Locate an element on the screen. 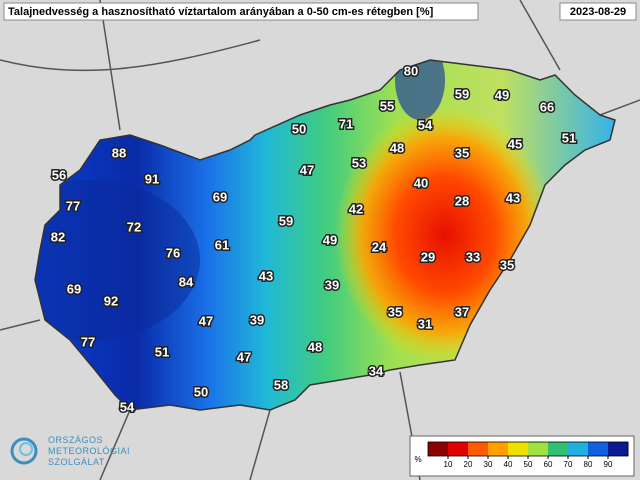  station-value: 80 is located at coordinates (411, 70).